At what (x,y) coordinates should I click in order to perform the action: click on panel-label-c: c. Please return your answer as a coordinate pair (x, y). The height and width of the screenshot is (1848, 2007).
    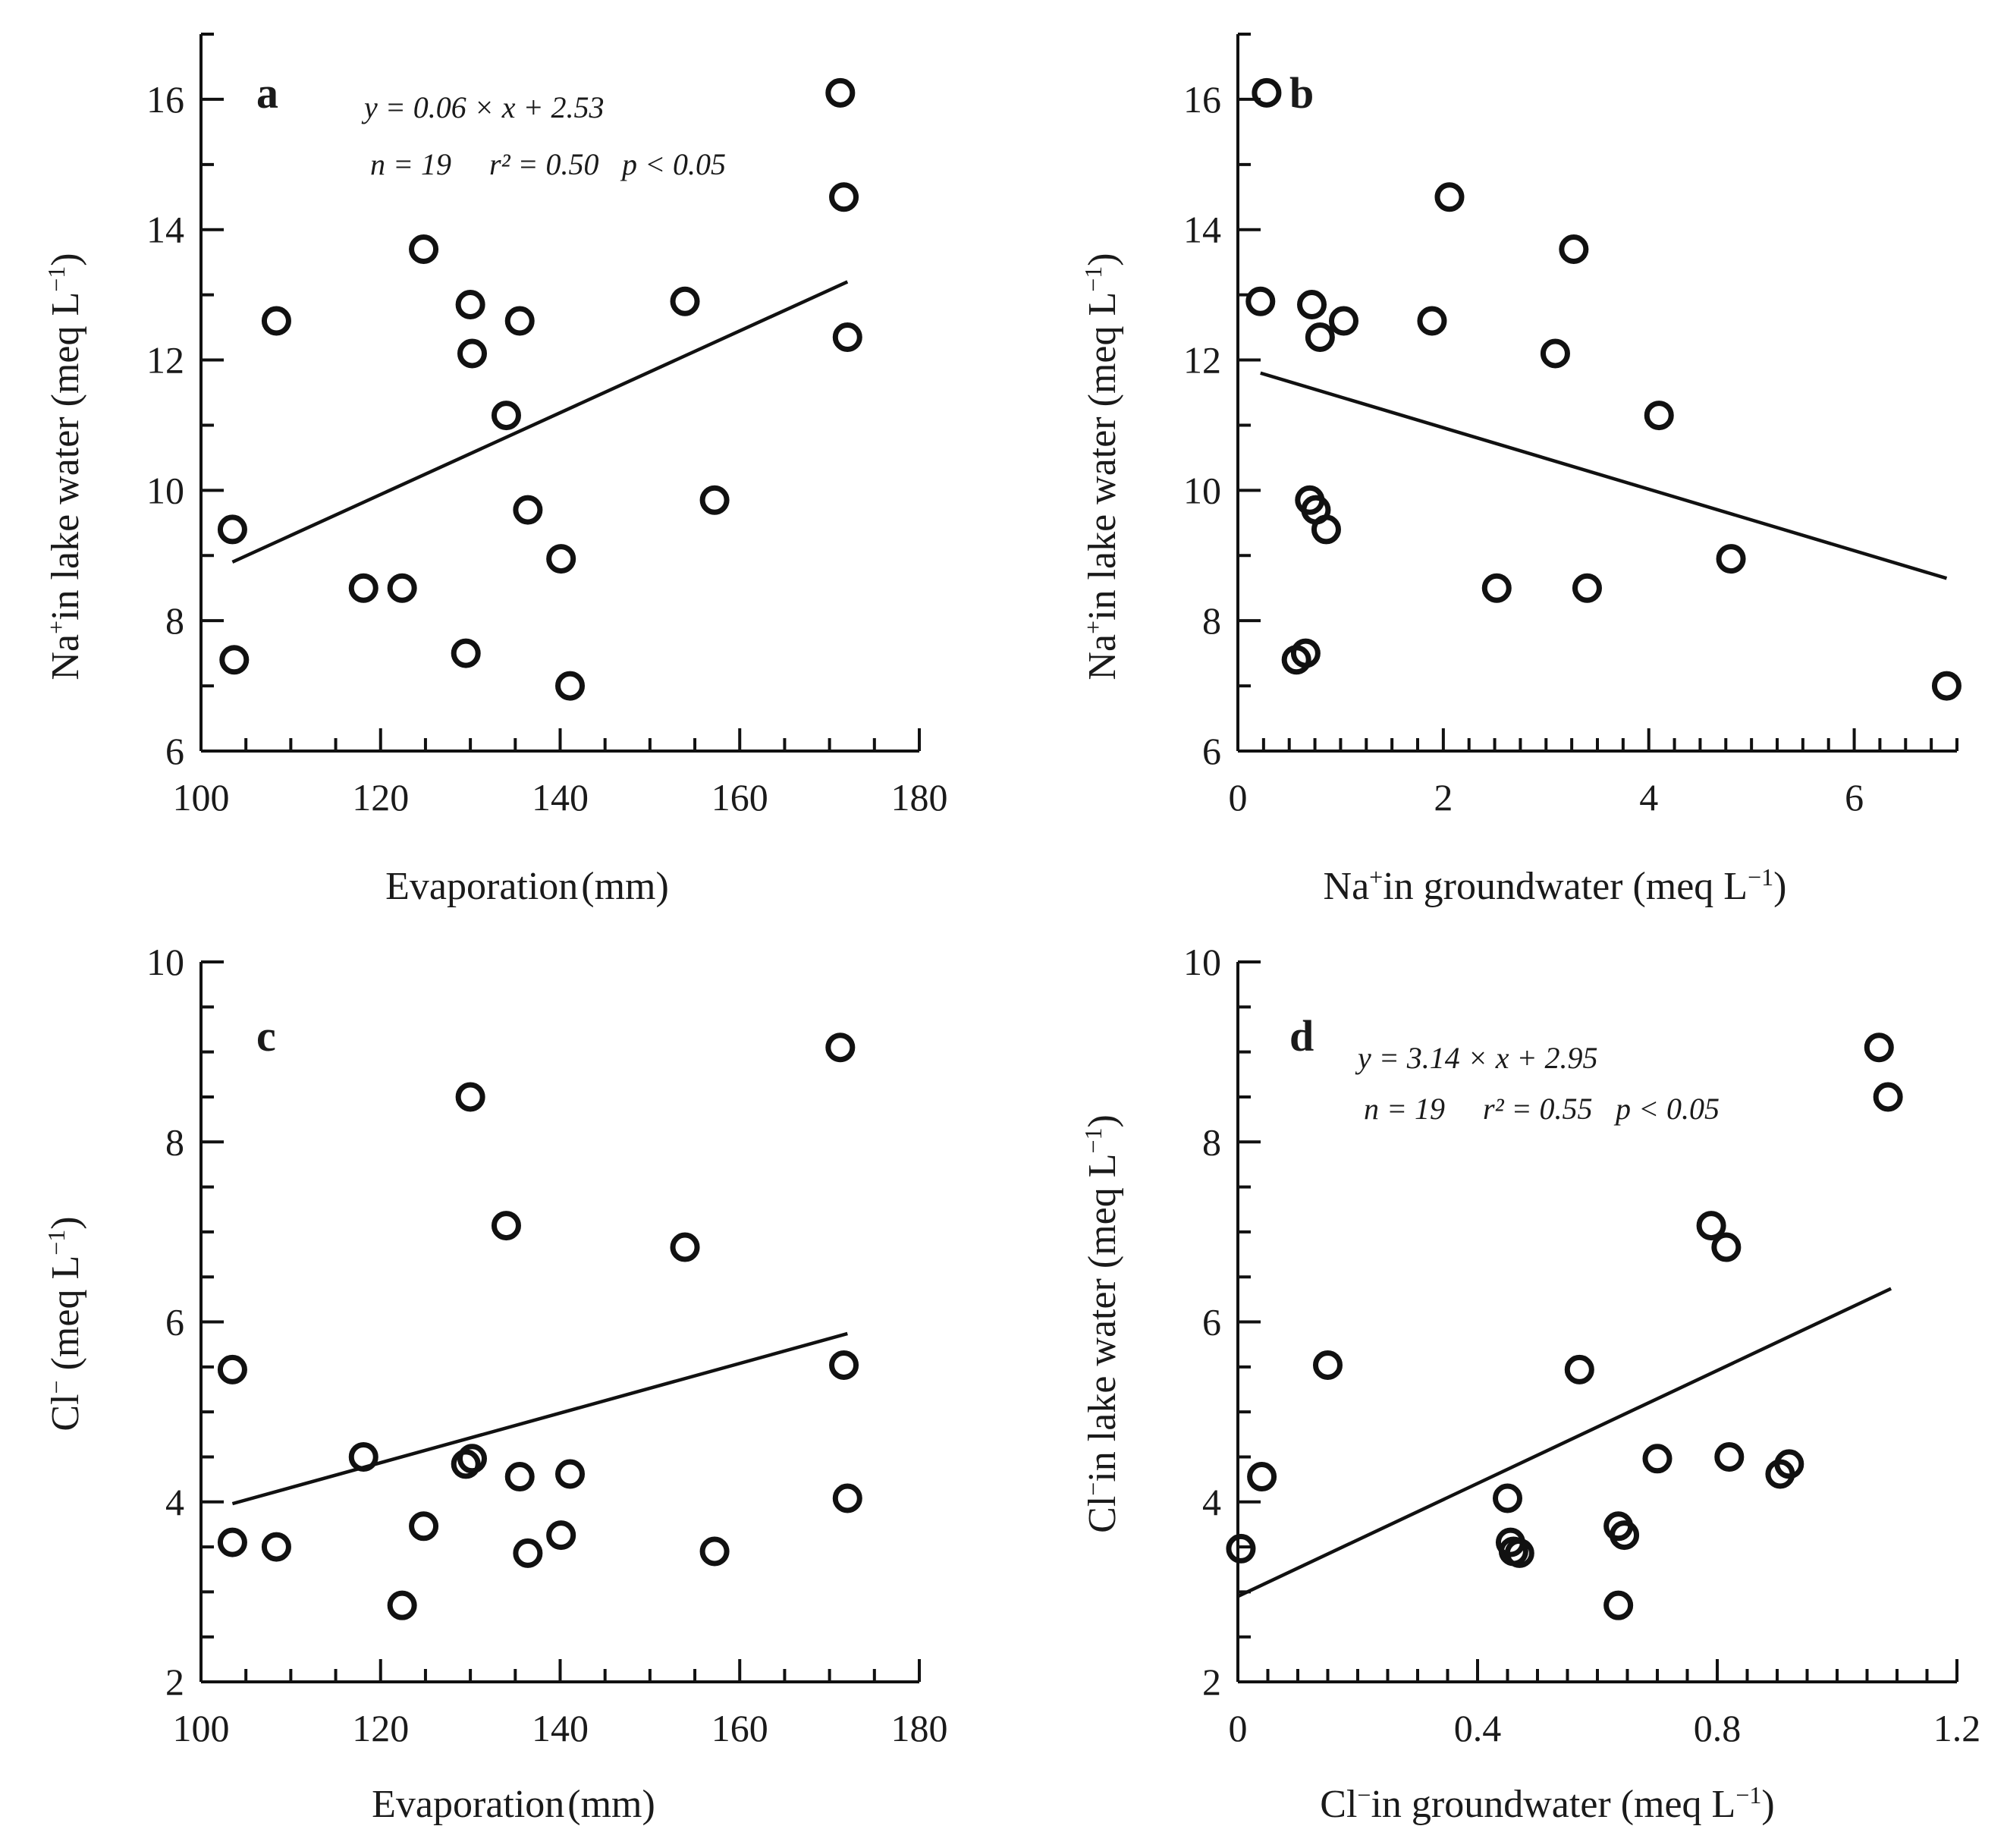
    Looking at the image, I should click on (266, 1036).